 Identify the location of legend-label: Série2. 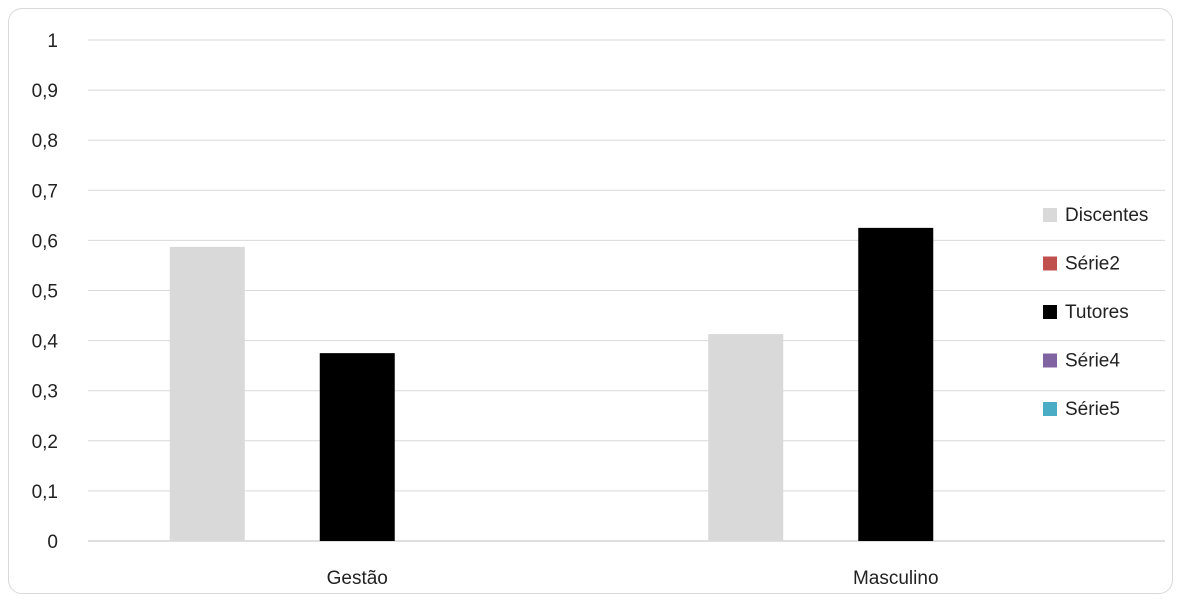
(1092, 264).